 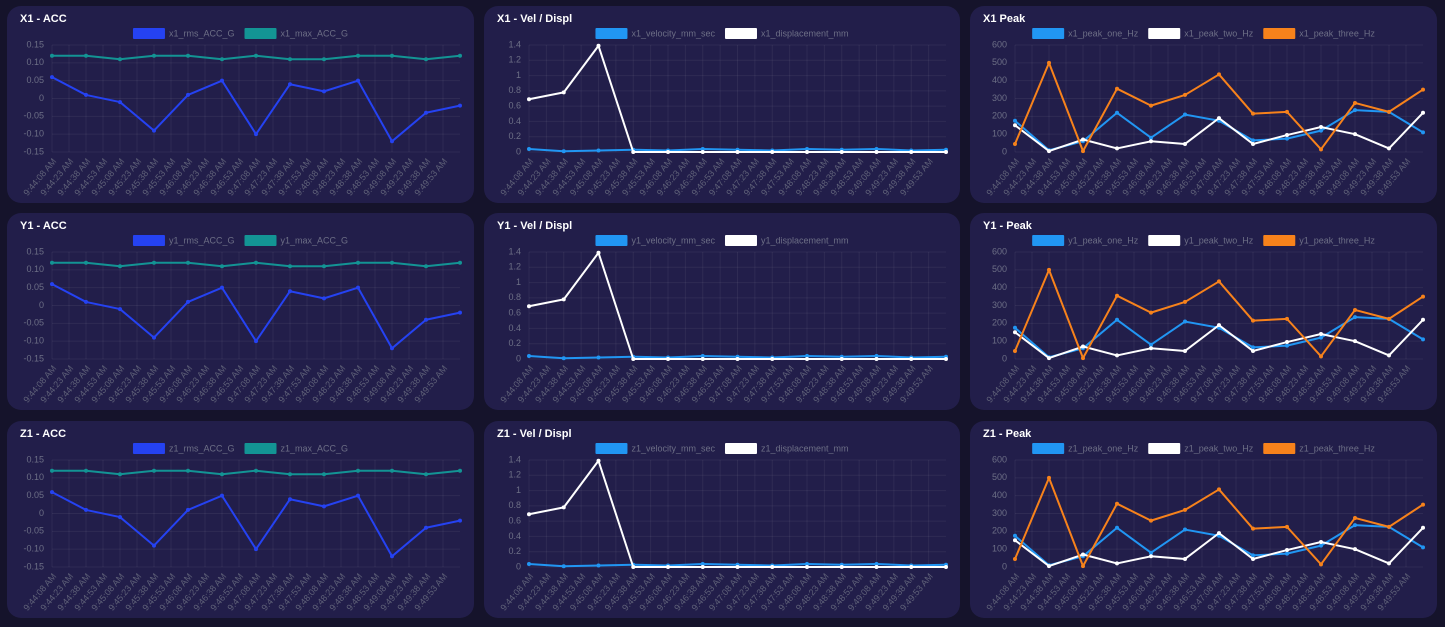 What do you see at coordinates (1337, 33) in the screenshot?
I see `legend-label: x1_peak_three_Hz` at bounding box center [1337, 33].